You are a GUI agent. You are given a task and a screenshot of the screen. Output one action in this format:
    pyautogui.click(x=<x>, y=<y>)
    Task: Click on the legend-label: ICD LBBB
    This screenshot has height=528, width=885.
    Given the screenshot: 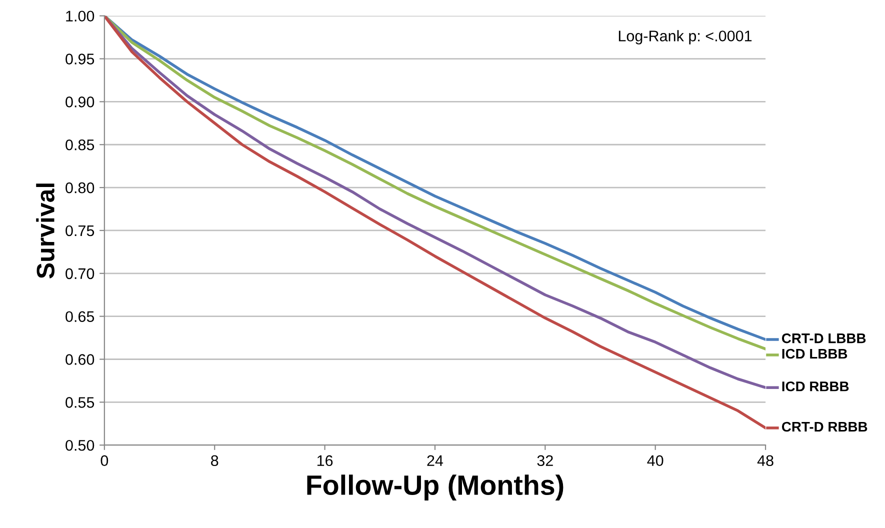 What is the action you would take?
    pyautogui.click(x=815, y=353)
    